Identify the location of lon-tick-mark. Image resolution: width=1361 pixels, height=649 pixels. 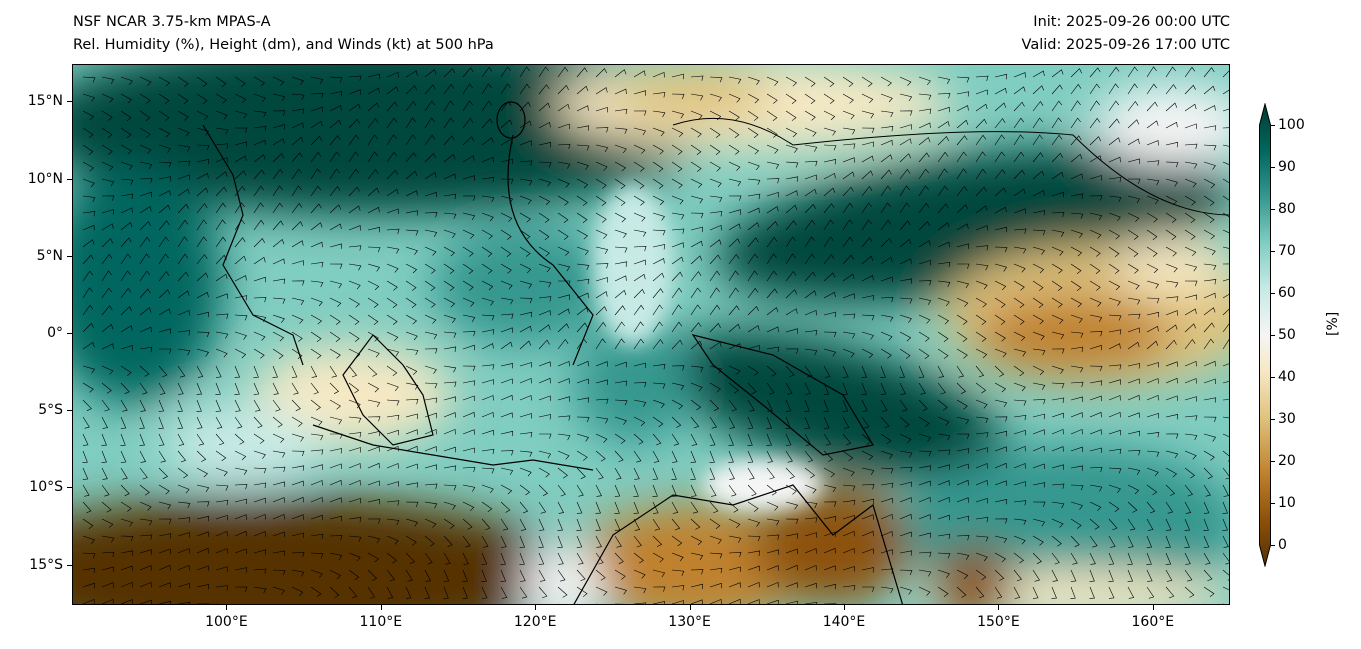
(381, 607).